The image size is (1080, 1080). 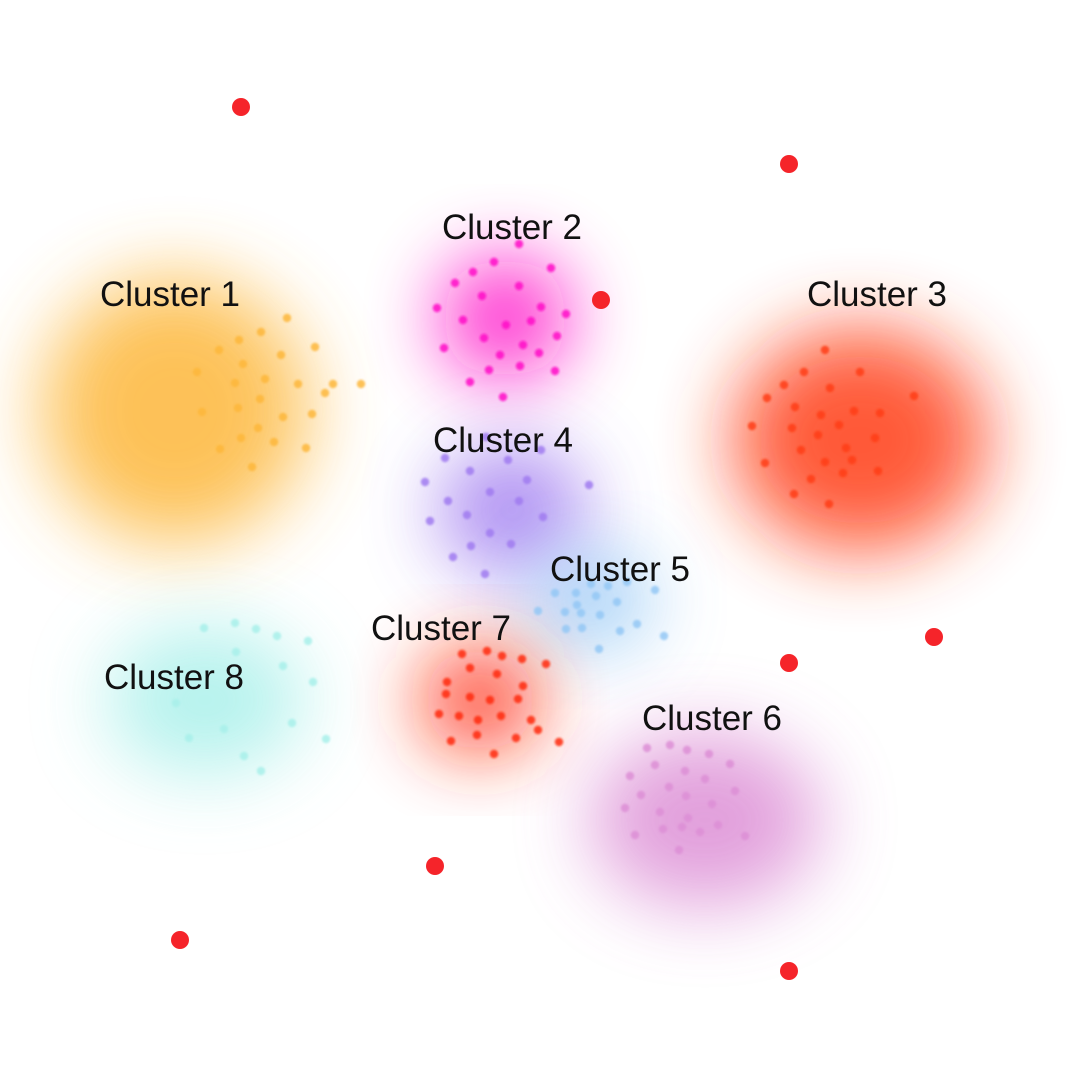 What do you see at coordinates (712, 718) in the screenshot?
I see `cluster-6-label: Cluster 6` at bounding box center [712, 718].